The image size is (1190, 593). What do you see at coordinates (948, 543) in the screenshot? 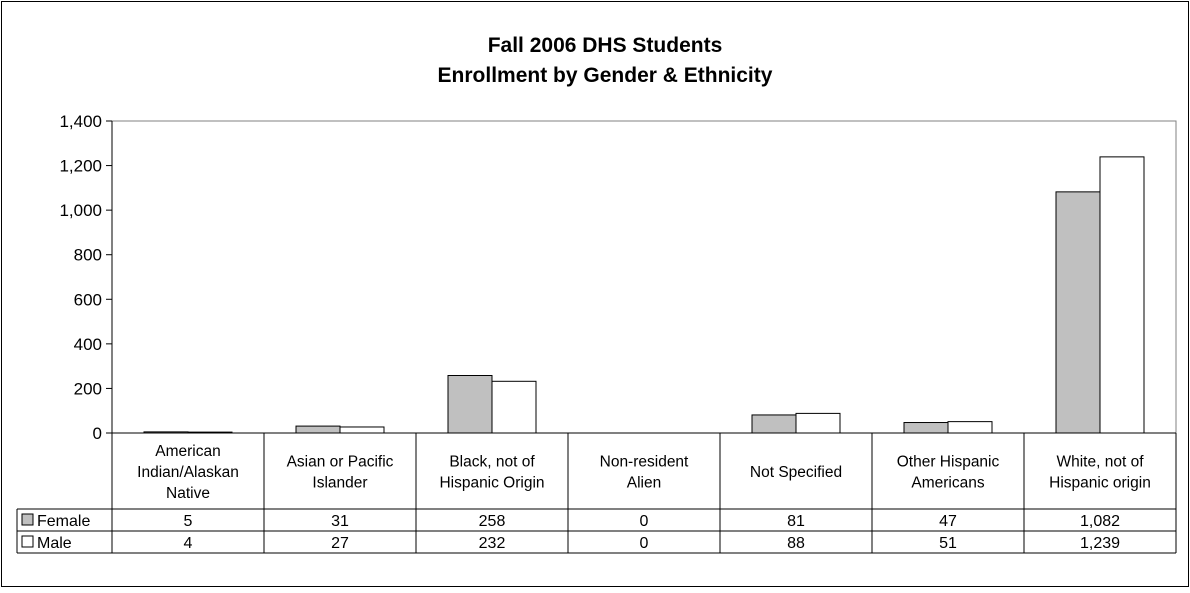
I see `table-value-male-5: 51` at bounding box center [948, 543].